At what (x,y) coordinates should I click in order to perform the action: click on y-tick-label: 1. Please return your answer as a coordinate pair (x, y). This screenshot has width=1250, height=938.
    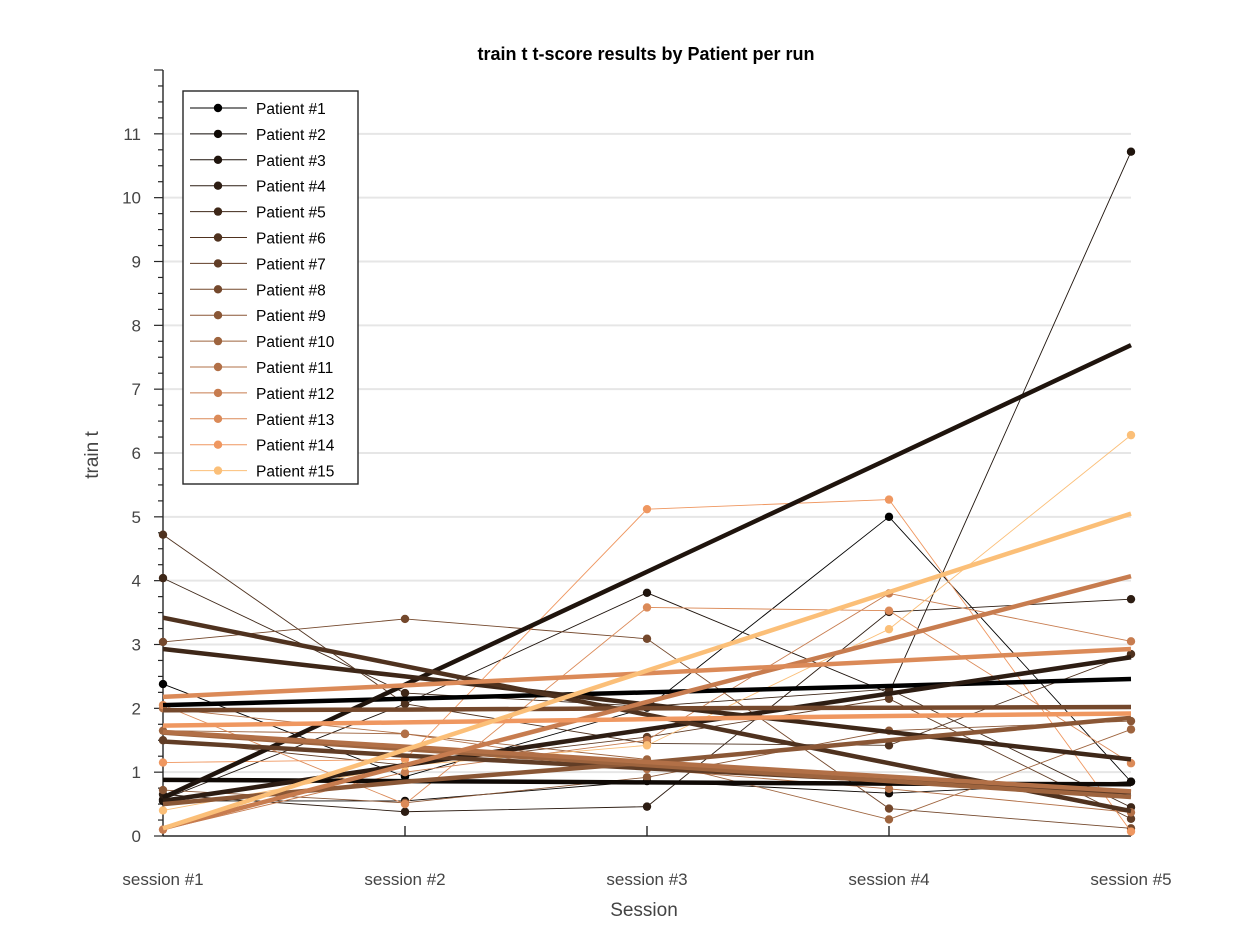
    Looking at the image, I should click on (136, 772).